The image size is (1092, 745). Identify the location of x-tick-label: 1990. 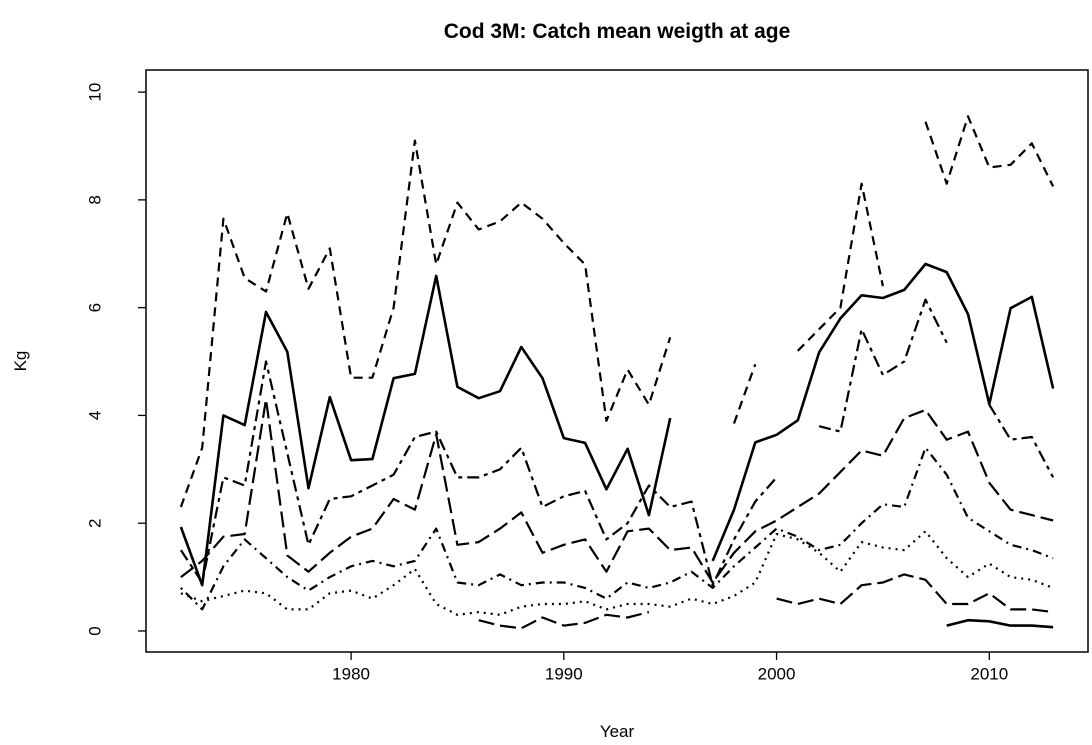
(564, 673).